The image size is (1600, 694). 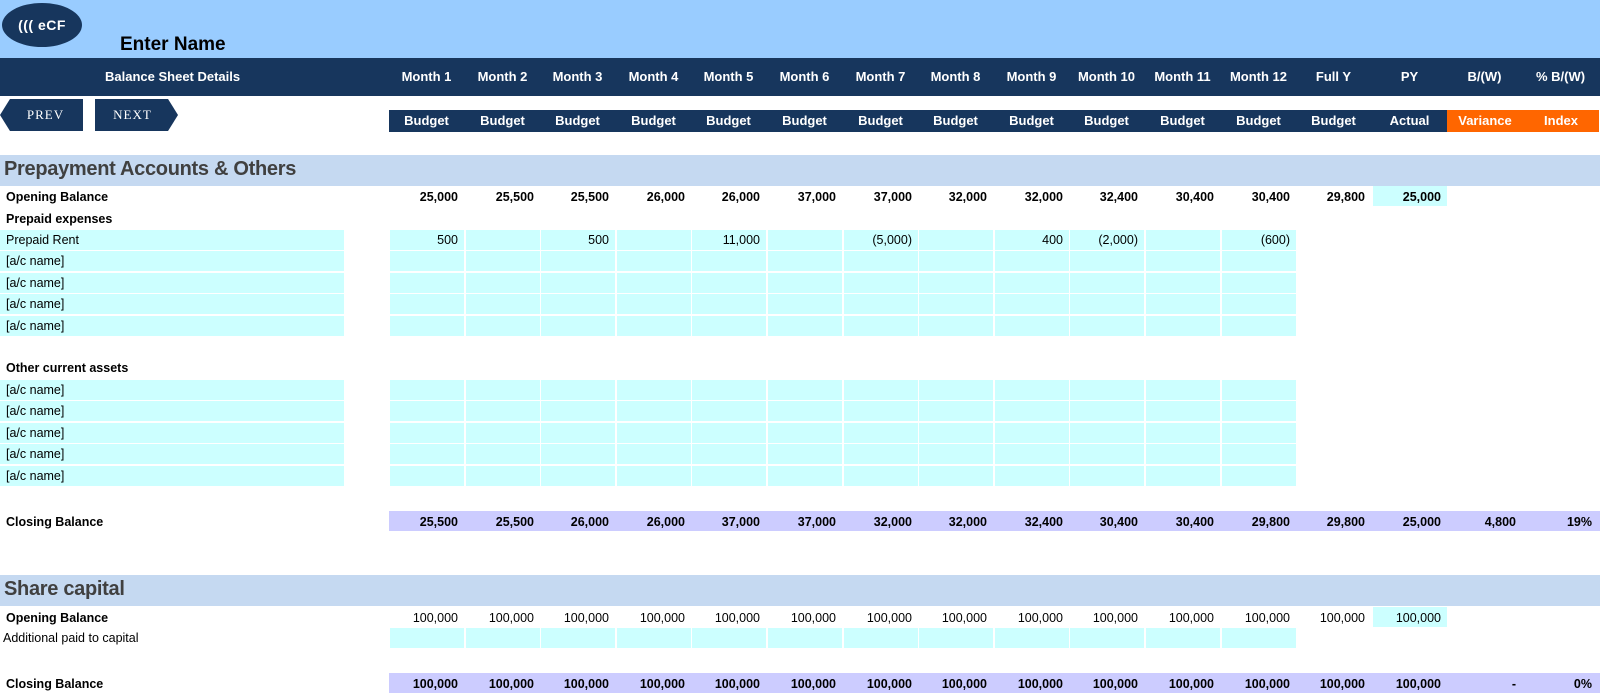 What do you see at coordinates (41, 115) in the screenshot?
I see `prev-button: PREV` at bounding box center [41, 115].